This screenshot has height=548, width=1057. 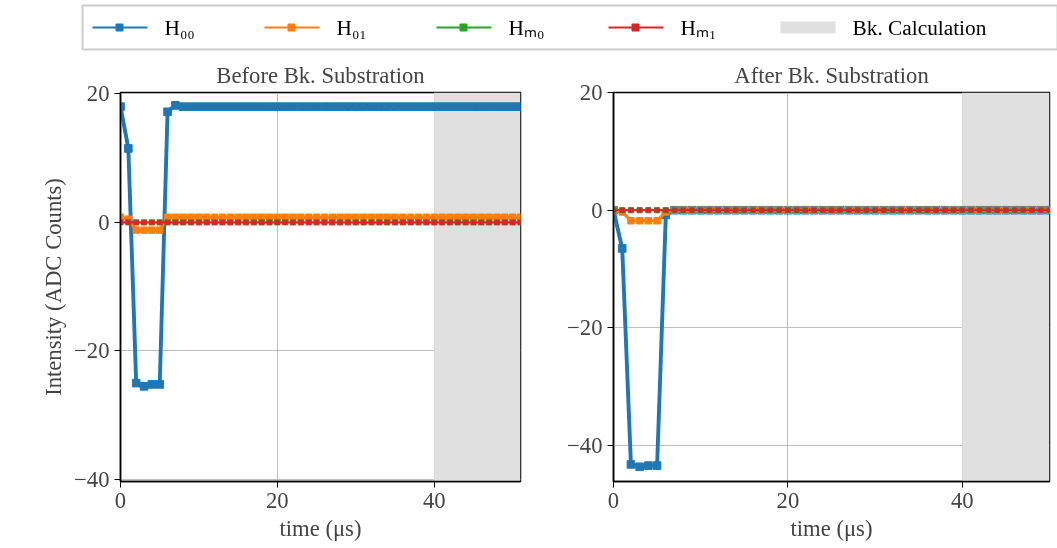 I want to click on legend-label: H₀₀, so click(x=179, y=27).